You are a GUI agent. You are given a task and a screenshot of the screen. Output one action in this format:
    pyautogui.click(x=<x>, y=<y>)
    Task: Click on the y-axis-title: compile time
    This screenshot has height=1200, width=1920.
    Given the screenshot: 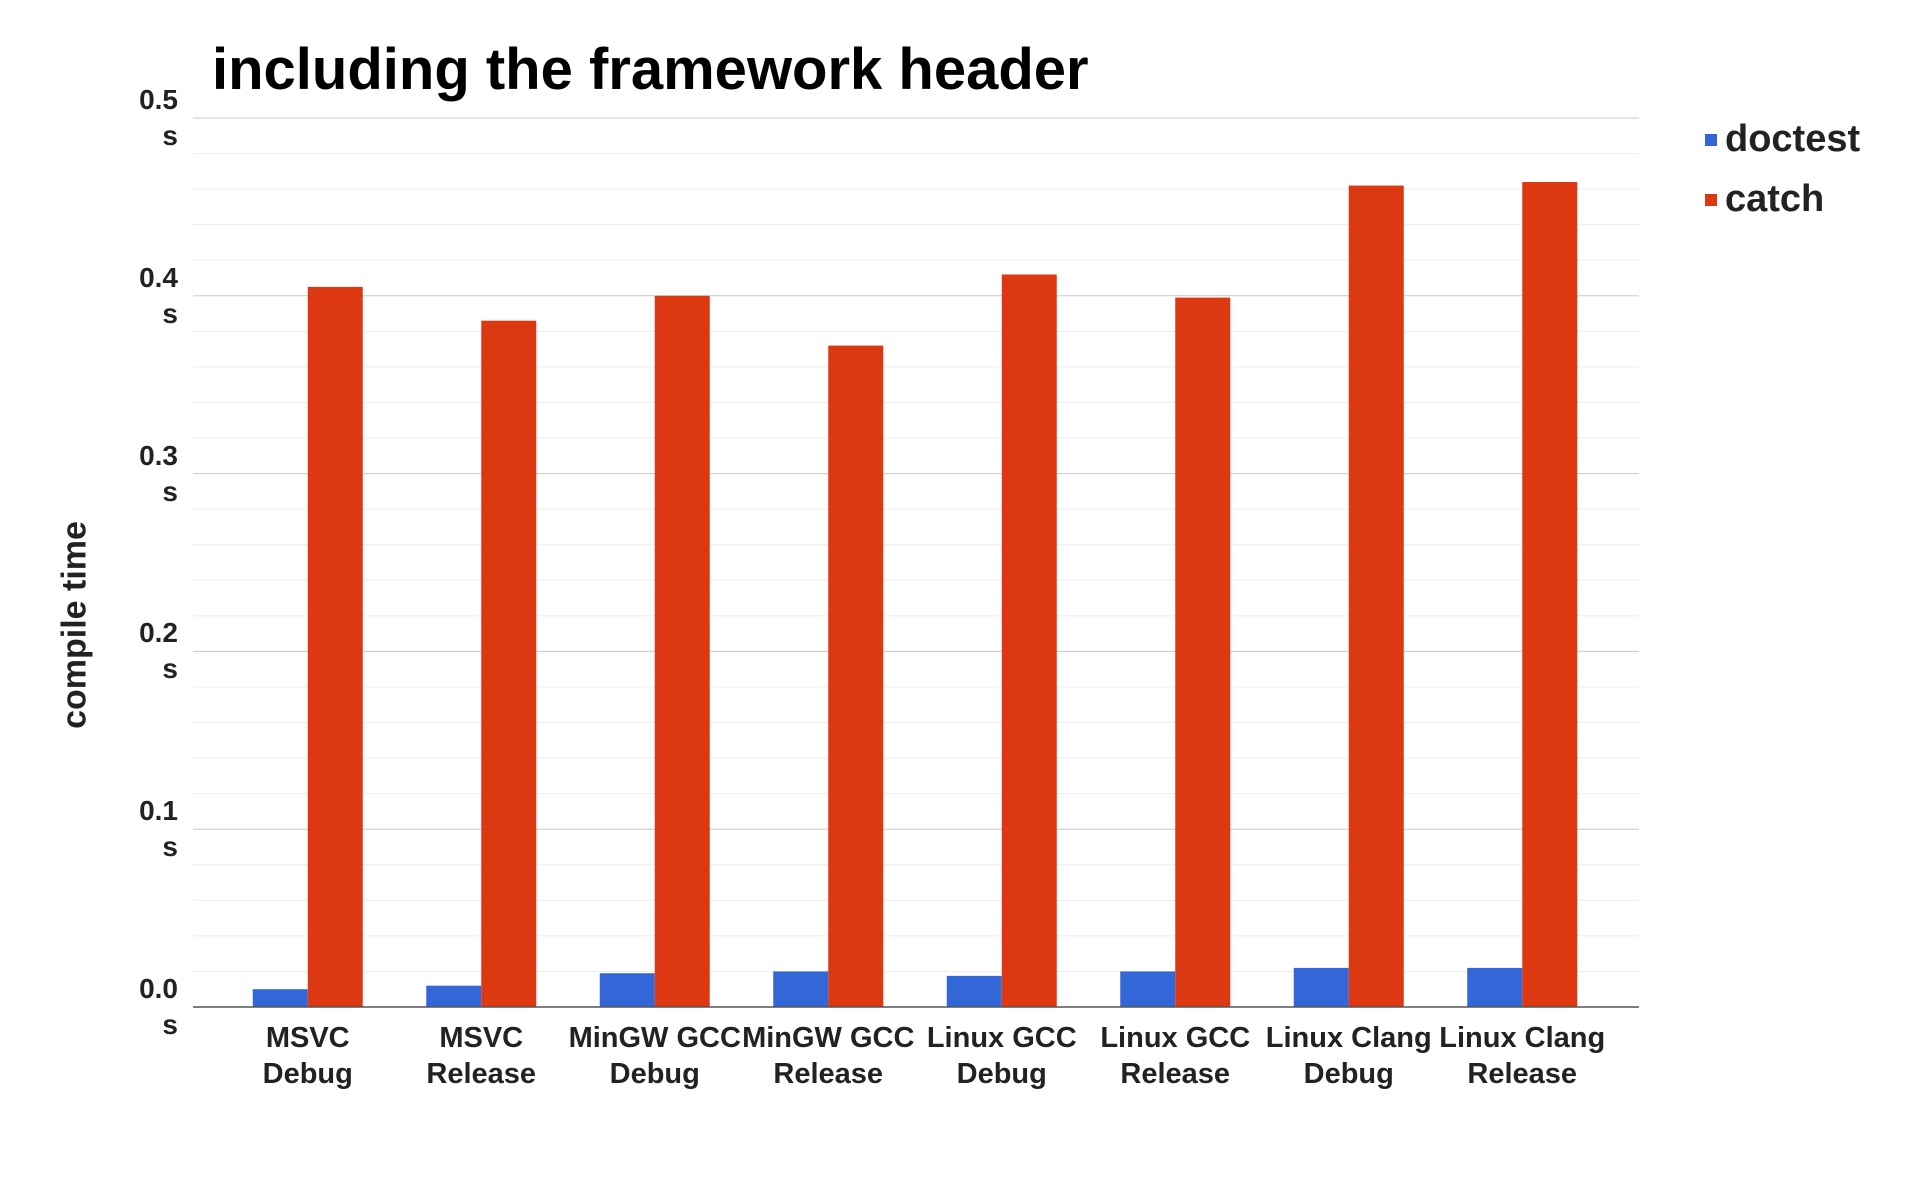 What is the action you would take?
    pyautogui.click(x=74, y=625)
    